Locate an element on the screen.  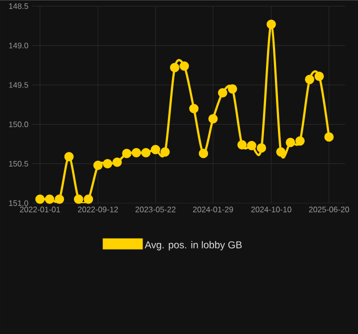
legend-label: Avg. pos. in lobby GB is located at coordinates (193, 245).